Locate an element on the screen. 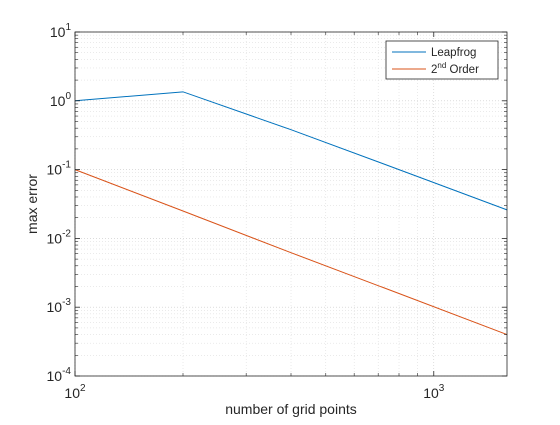 The height and width of the screenshot is (425, 560). y-tick-label: 10⁻¹ is located at coordinates (59, 169).